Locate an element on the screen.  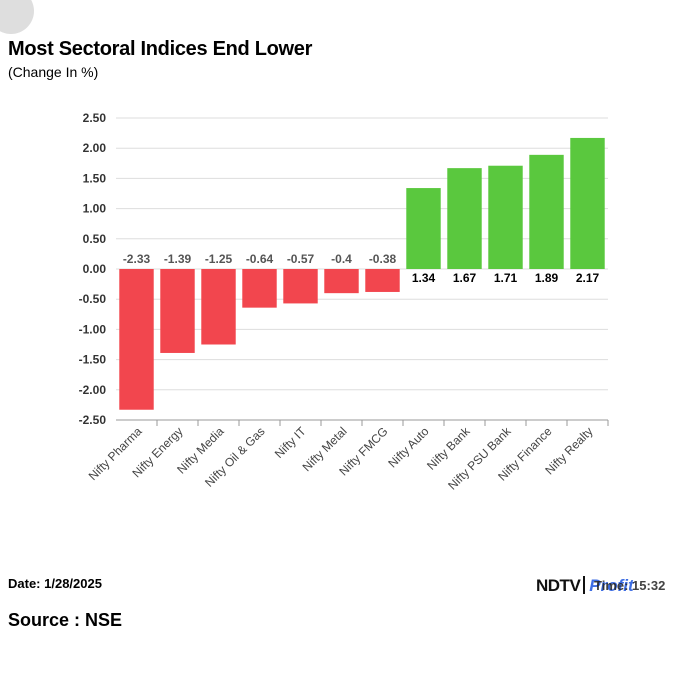
brand-time: Time: 15:32 is located at coordinates (630, 585).